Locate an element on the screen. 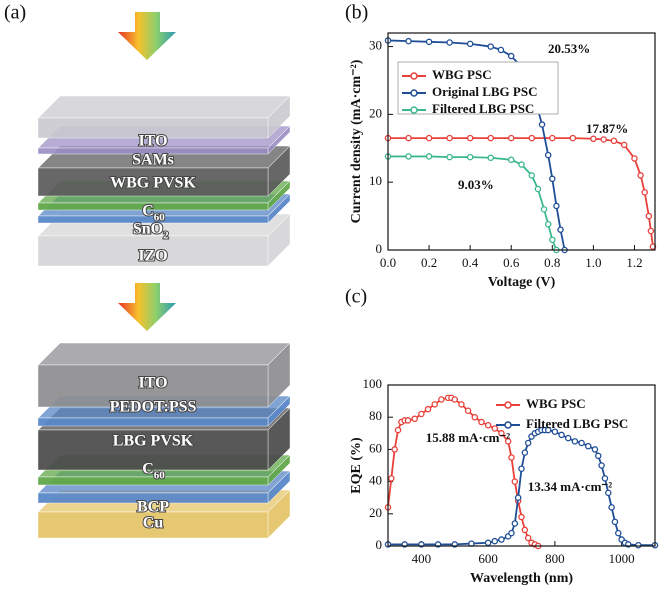 The height and width of the screenshot is (597, 661). y-axis-title: EQE (%) is located at coordinates (356, 465).